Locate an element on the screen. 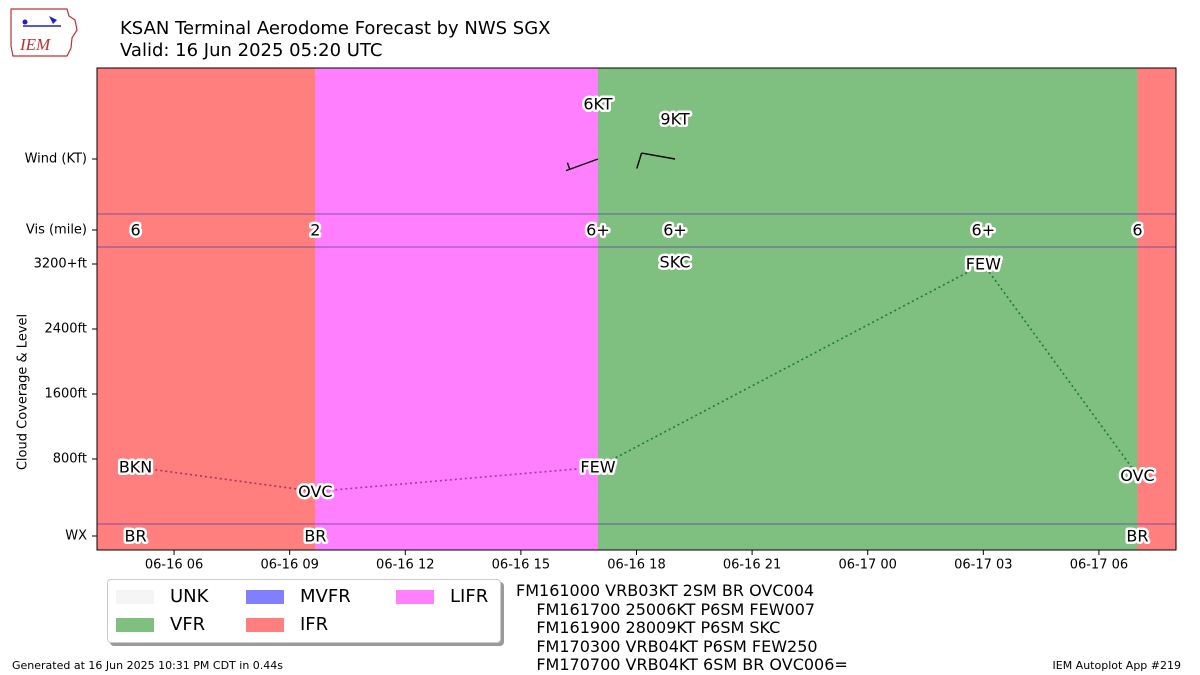 Image resolution: width=1200 pixels, height=675 pixels. x-tick-label: 06-16 18 is located at coordinates (636, 565).